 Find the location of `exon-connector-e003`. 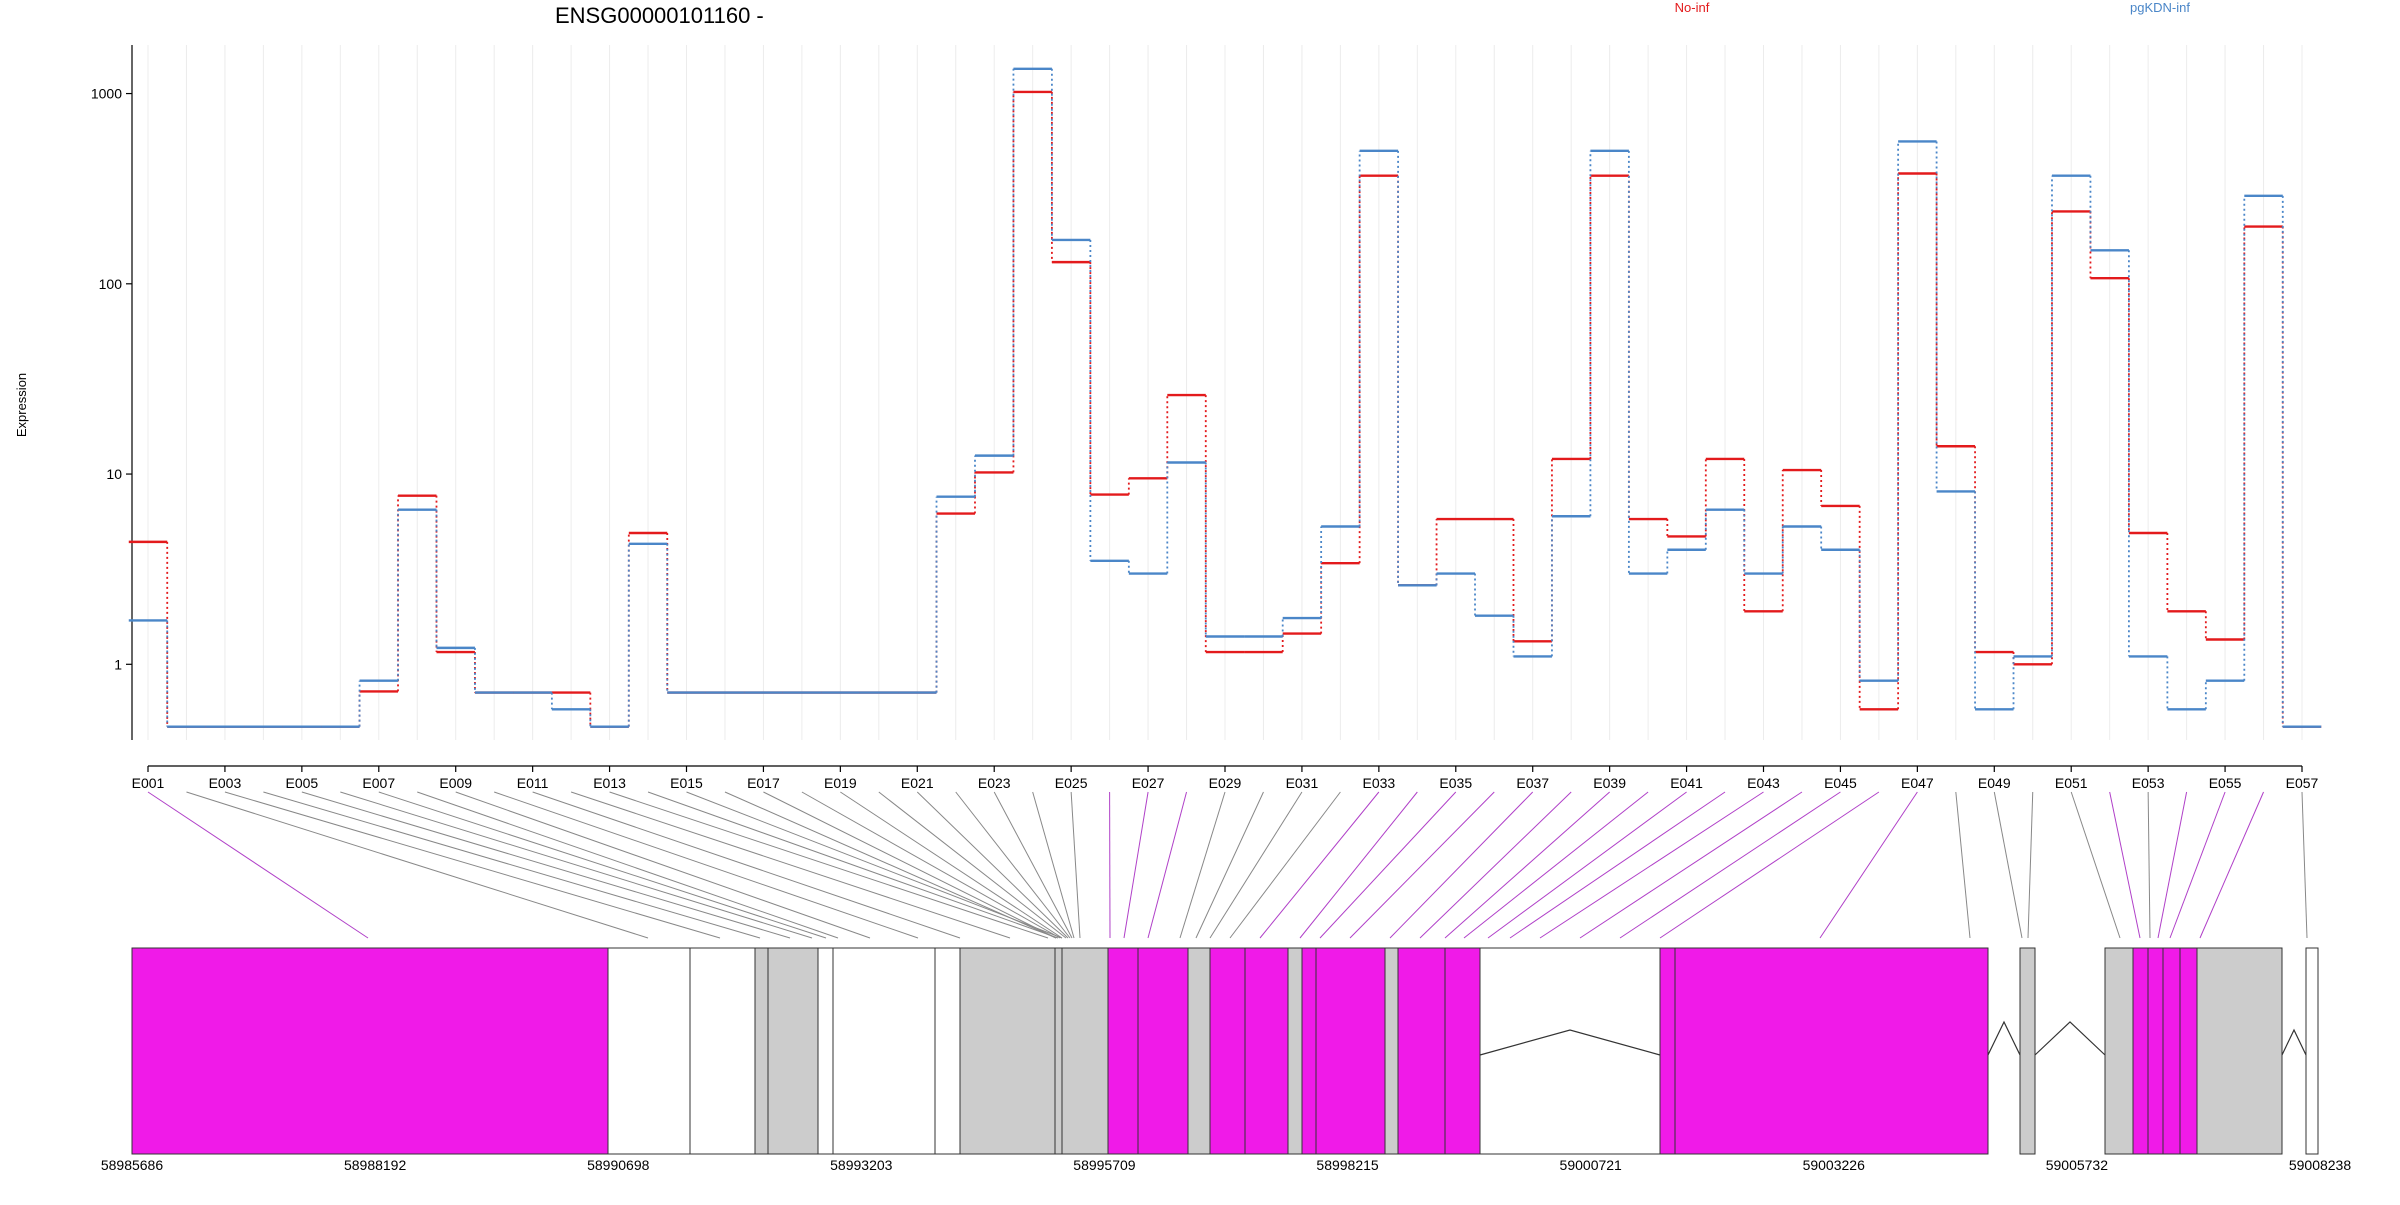

exon-connector-e003 is located at coordinates (472, 865).